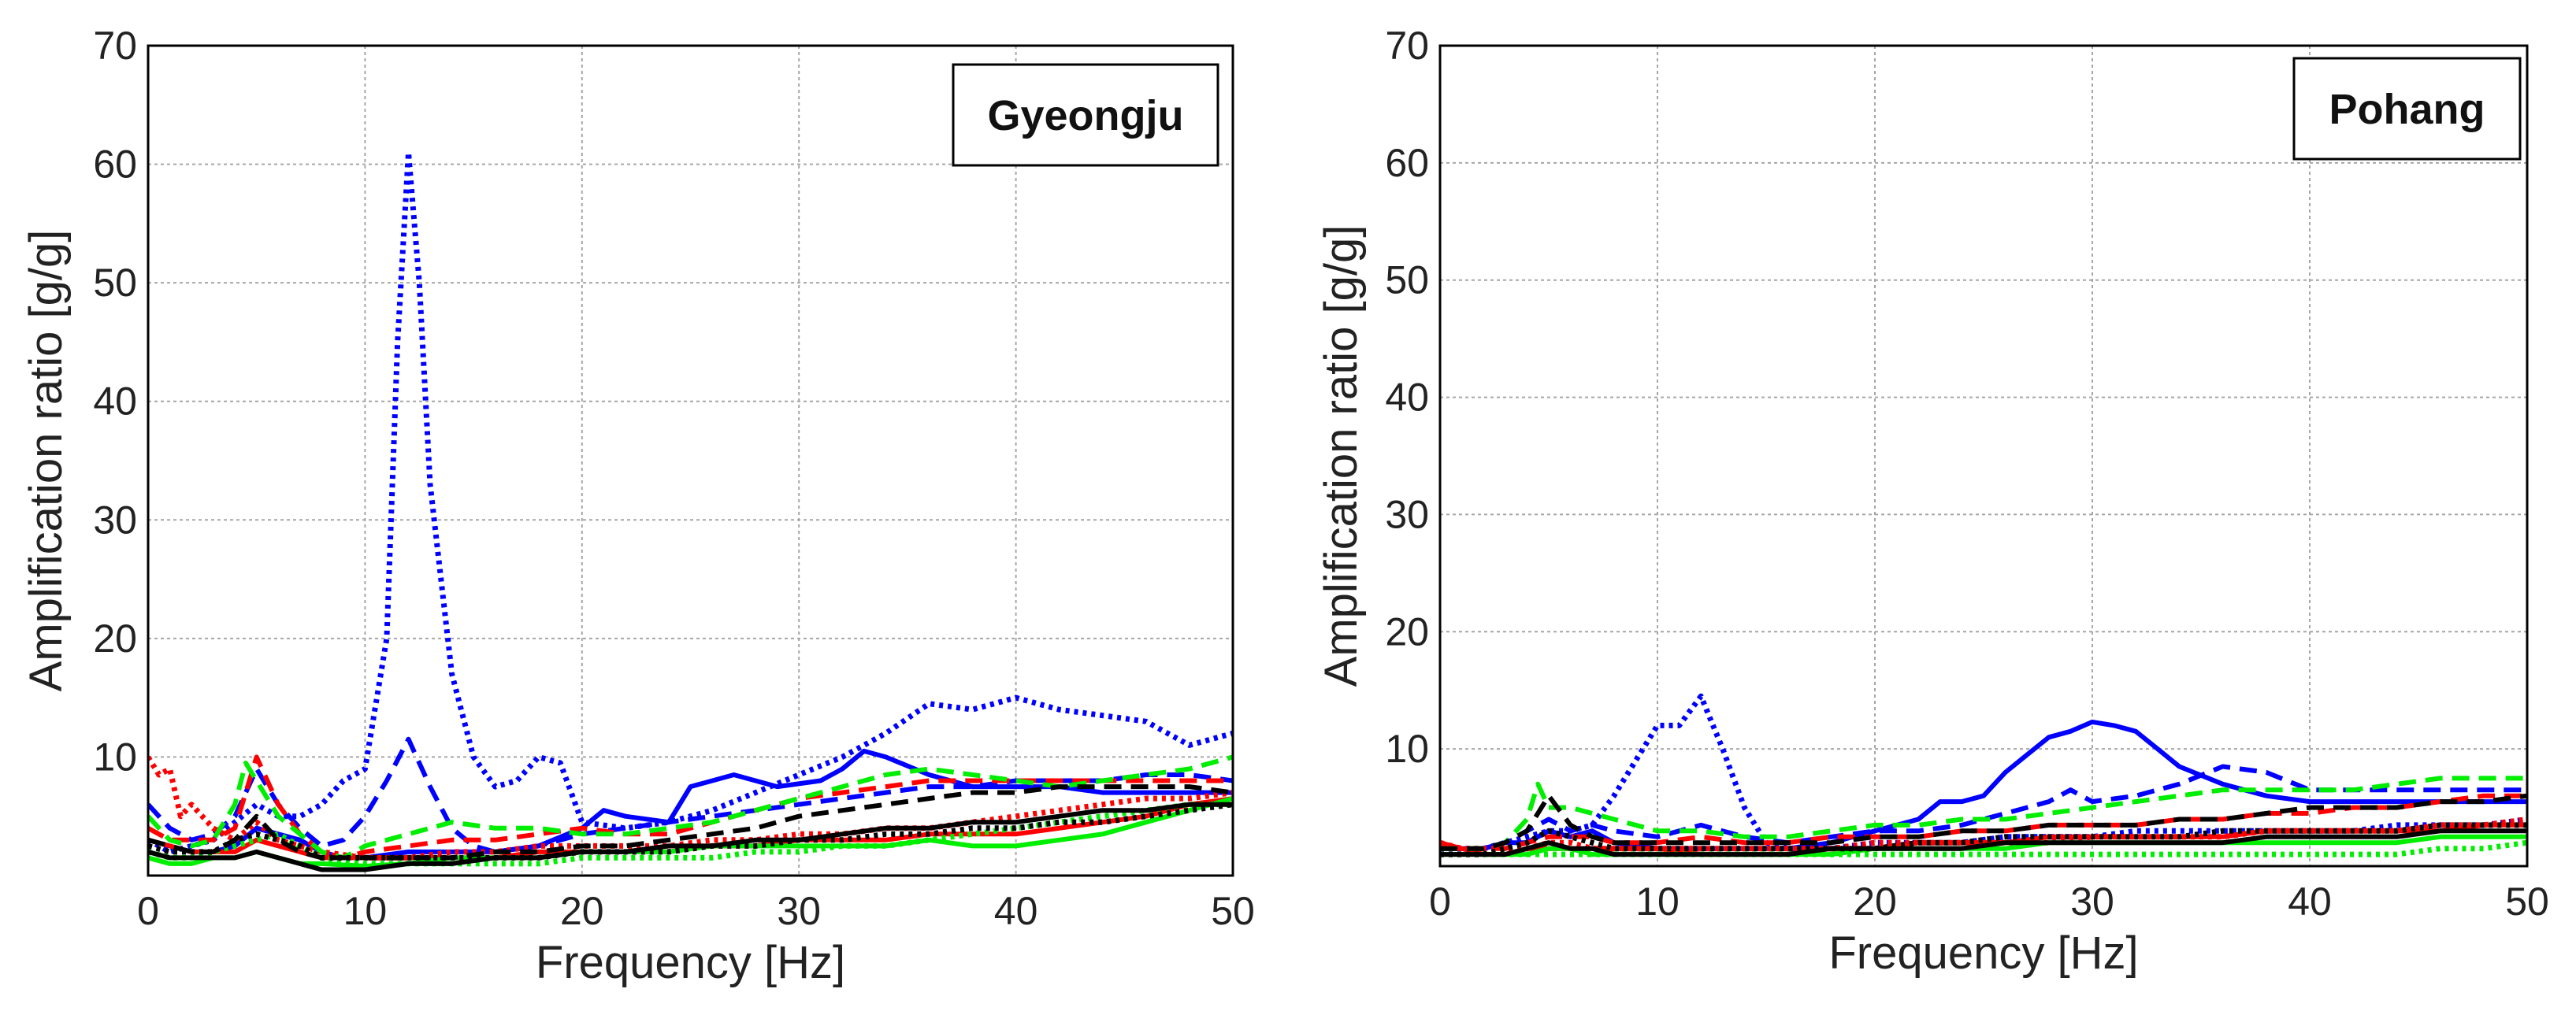  I want to click on series-line-red-dashed, so click(690, 808).